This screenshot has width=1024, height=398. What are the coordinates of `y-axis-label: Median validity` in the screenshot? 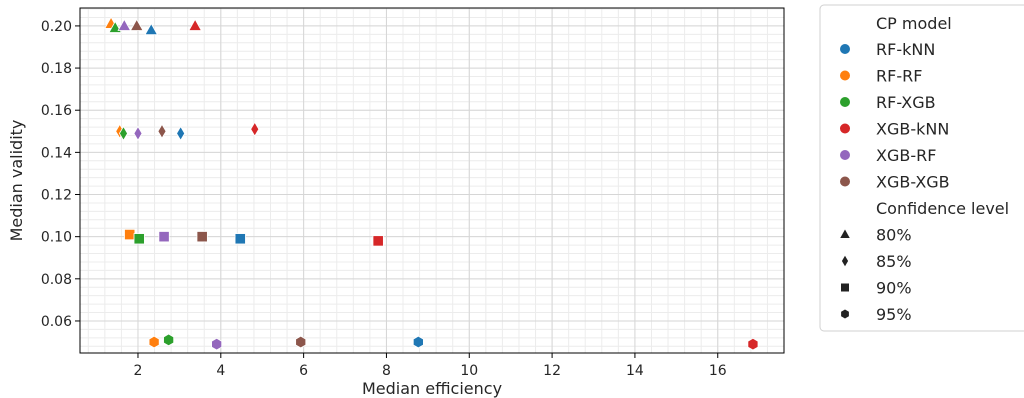 It's located at (16, 181).